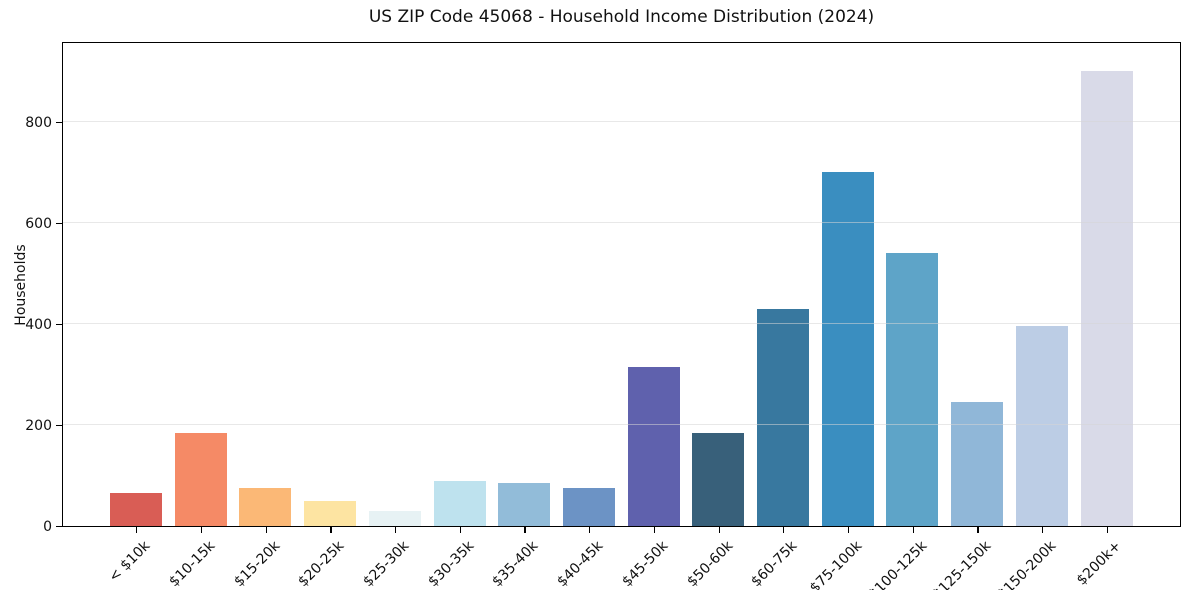  Describe the element at coordinates (912, 389) in the screenshot. I see `bar-100-125k` at that location.